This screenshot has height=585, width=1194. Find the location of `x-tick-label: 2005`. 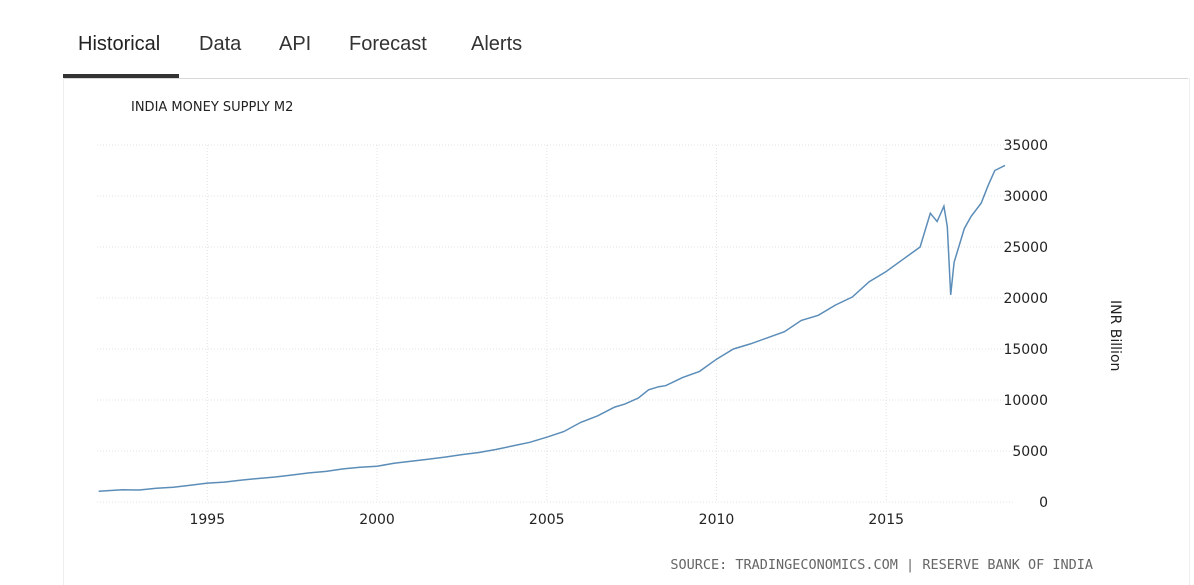

x-tick-label: 2005 is located at coordinates (547, 520).